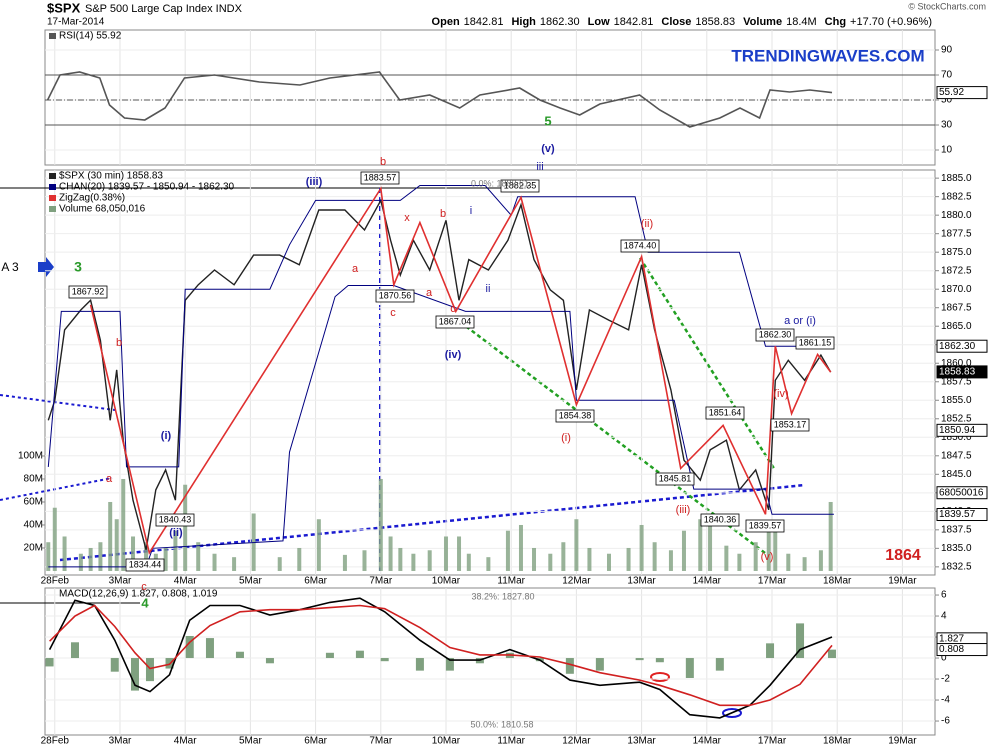 This screenshot has height=744, width=990. What do you see at coordinates (675, 478) in the screenshot?
I see `price-label: 1845.81` at bounding box center [675, 478].